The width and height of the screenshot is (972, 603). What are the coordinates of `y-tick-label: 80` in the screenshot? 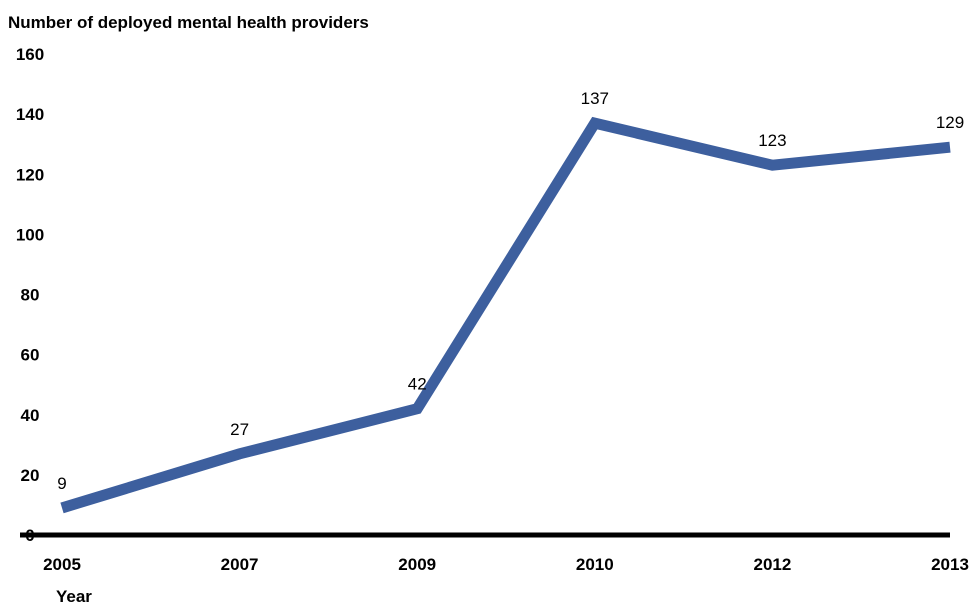 It's located at (30, 295).